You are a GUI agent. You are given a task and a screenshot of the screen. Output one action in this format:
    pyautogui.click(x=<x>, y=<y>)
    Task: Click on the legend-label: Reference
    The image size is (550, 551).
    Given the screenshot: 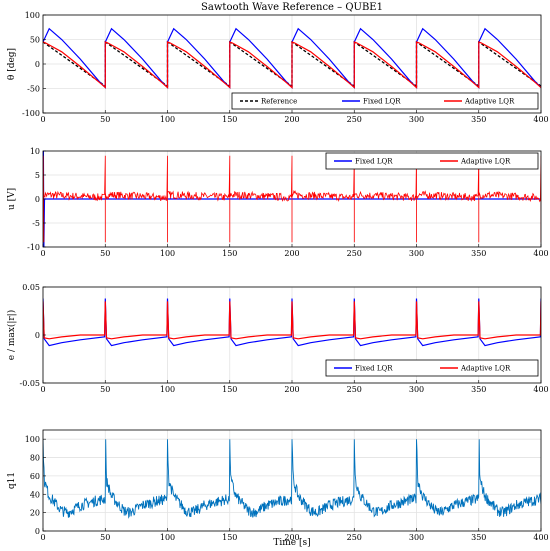 What is the action you would take?
    pyautogui.click(x=279, y=102)
    